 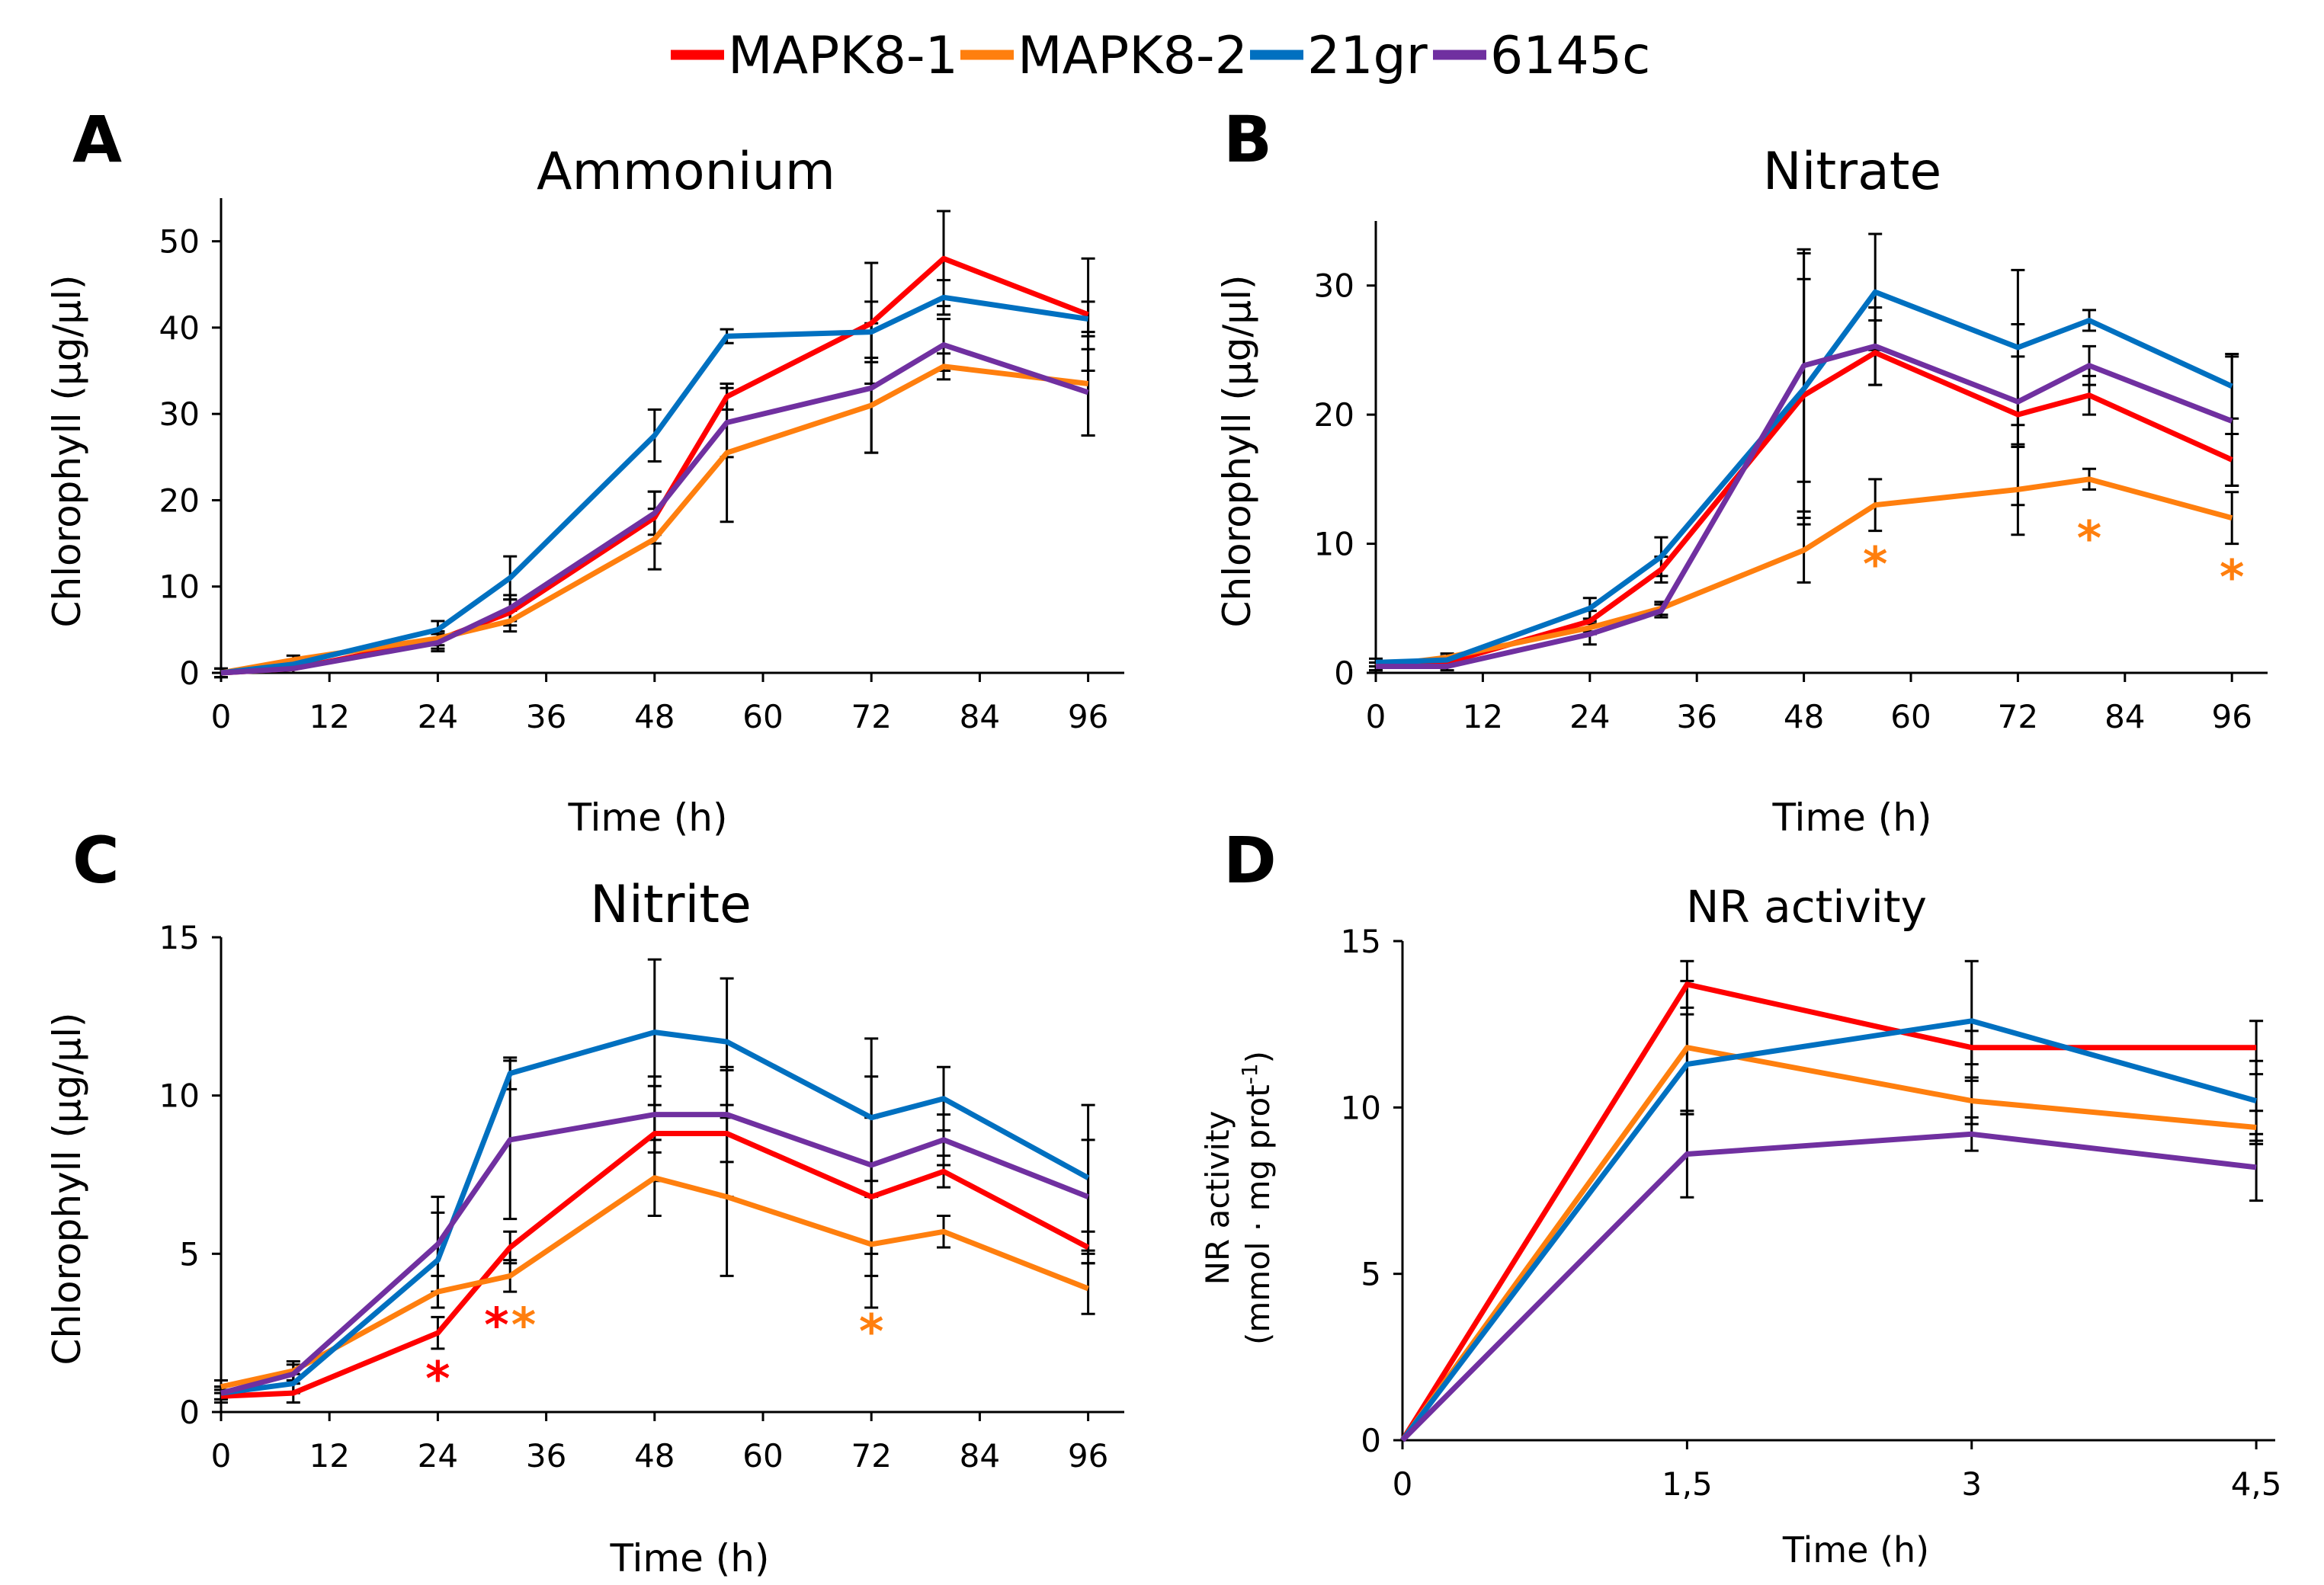 I want to click on panel-d-y-tick-label: 15, so click(x=1361, y=941).